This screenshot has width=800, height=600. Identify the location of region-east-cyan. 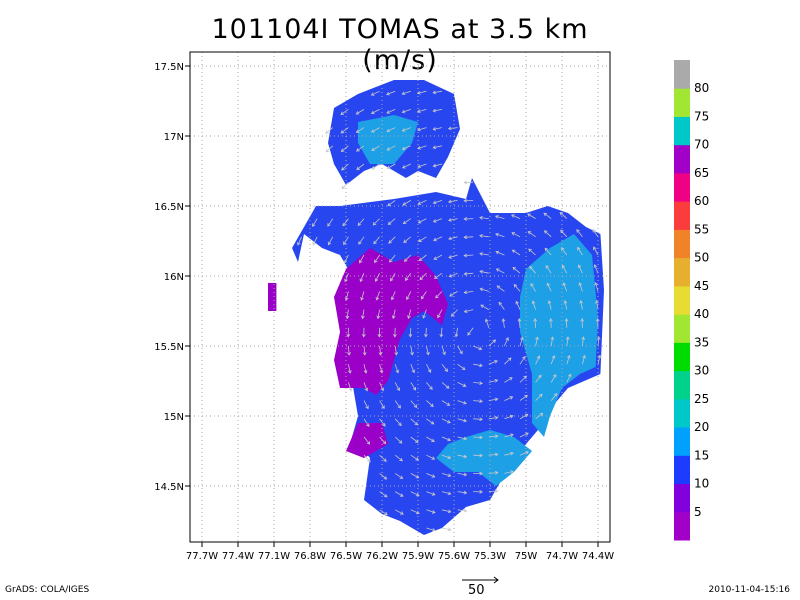
(559, 335).